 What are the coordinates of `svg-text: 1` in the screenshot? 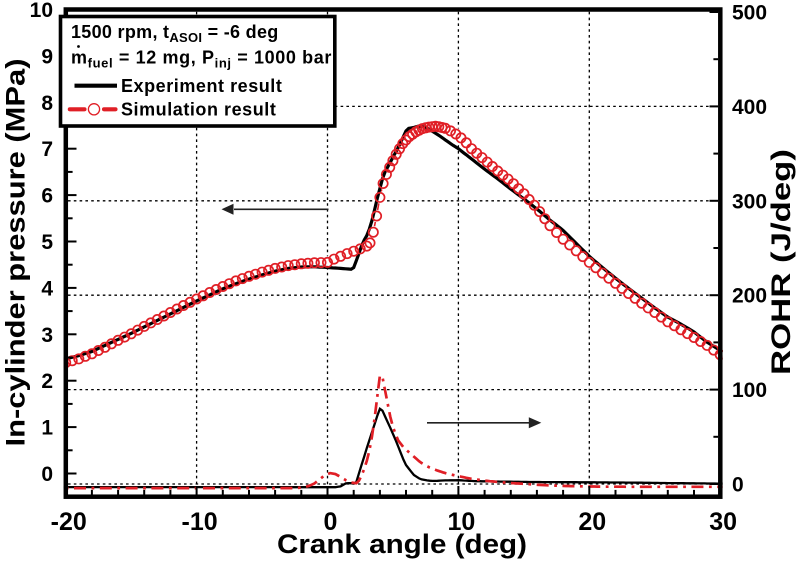 It's located at (47, 428).